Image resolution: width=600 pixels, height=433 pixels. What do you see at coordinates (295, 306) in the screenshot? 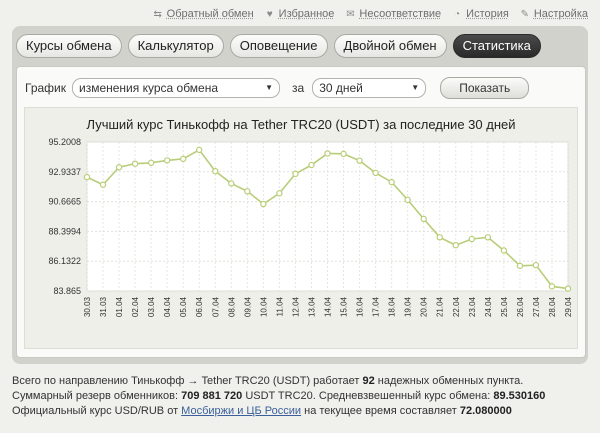
I see `x-tick-label: 12.04` at bounding box center [295, 306].